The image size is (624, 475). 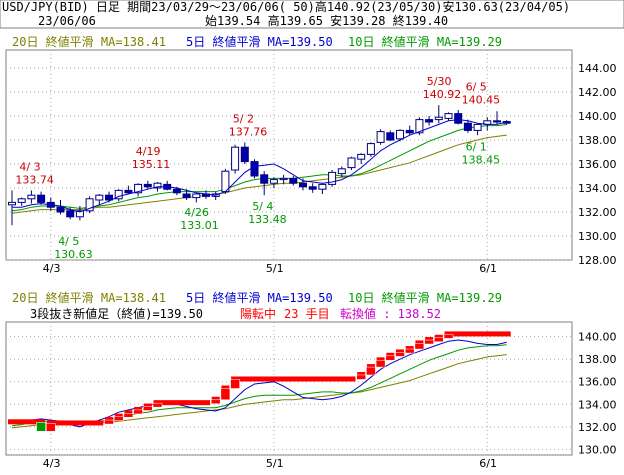 What do you see at coordinates (29, 166) in the screenshot?
I see `annot-date: 4/ 3` at bounding box center [29, 166].